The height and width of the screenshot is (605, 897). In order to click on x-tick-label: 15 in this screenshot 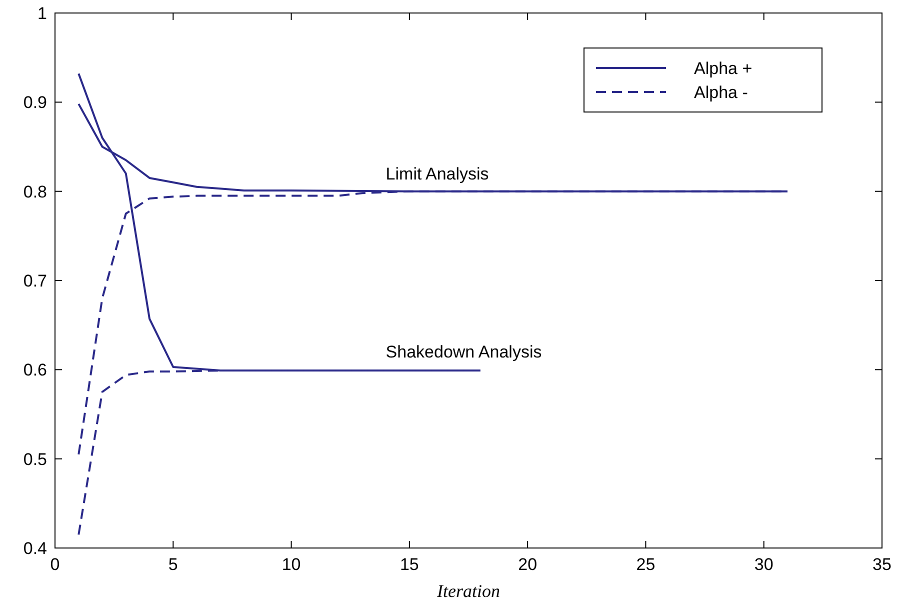, I will do `click(409, 564)`.